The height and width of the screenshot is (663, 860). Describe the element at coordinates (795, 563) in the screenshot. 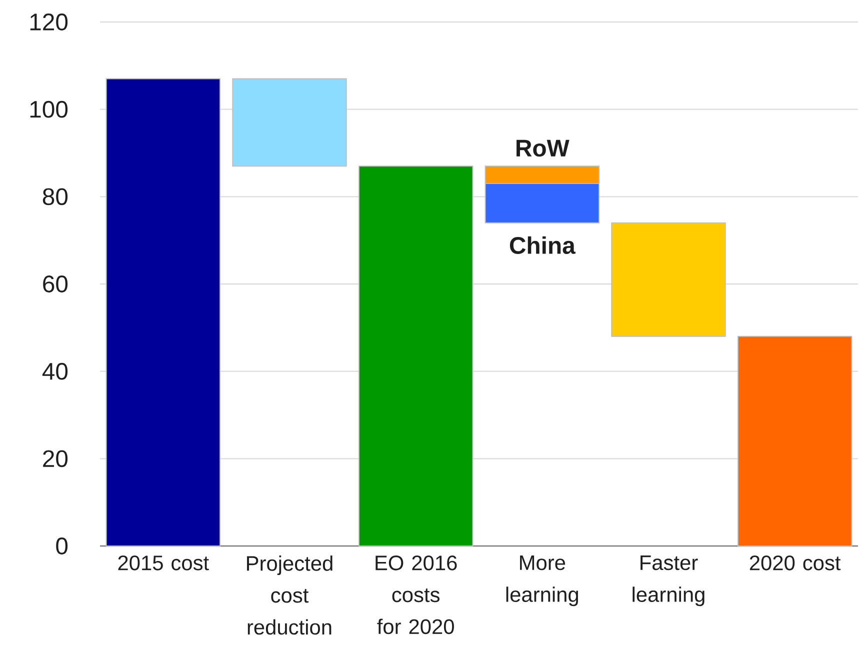

I see `x-tick-label: 2020 cost` at that location.